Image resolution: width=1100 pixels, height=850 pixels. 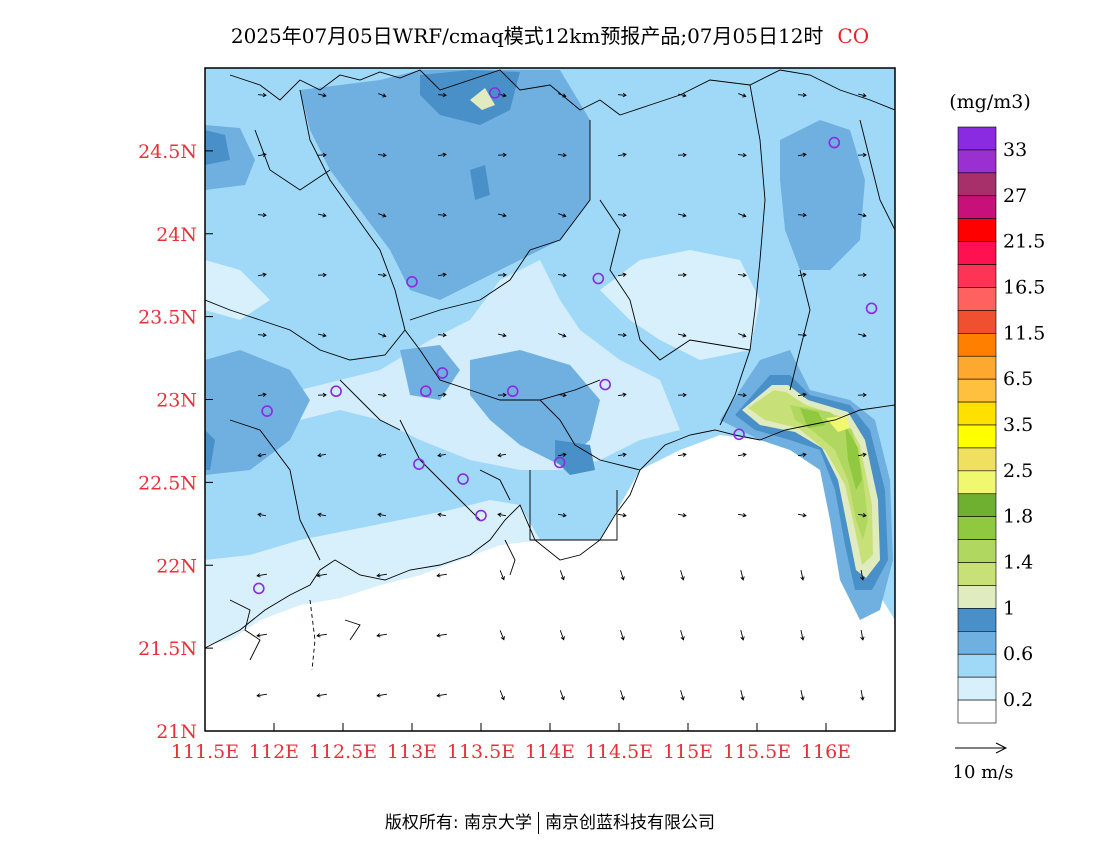 I want to click on copyright-right: 南京创蓝科技有限公司, so click(x=630, y=823).